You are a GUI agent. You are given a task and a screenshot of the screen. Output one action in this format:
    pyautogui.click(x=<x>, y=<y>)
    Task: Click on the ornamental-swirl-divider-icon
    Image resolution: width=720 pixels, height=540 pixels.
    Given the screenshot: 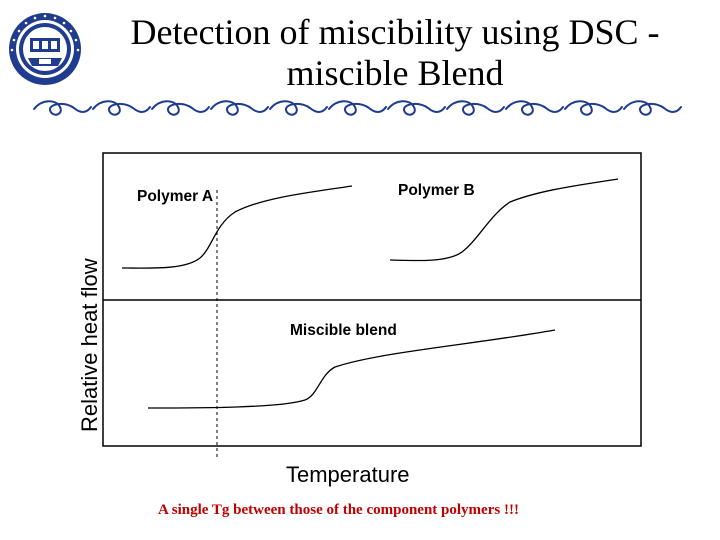 What is the action you would take?
    pyautogui.click(x=357, y=108)
    